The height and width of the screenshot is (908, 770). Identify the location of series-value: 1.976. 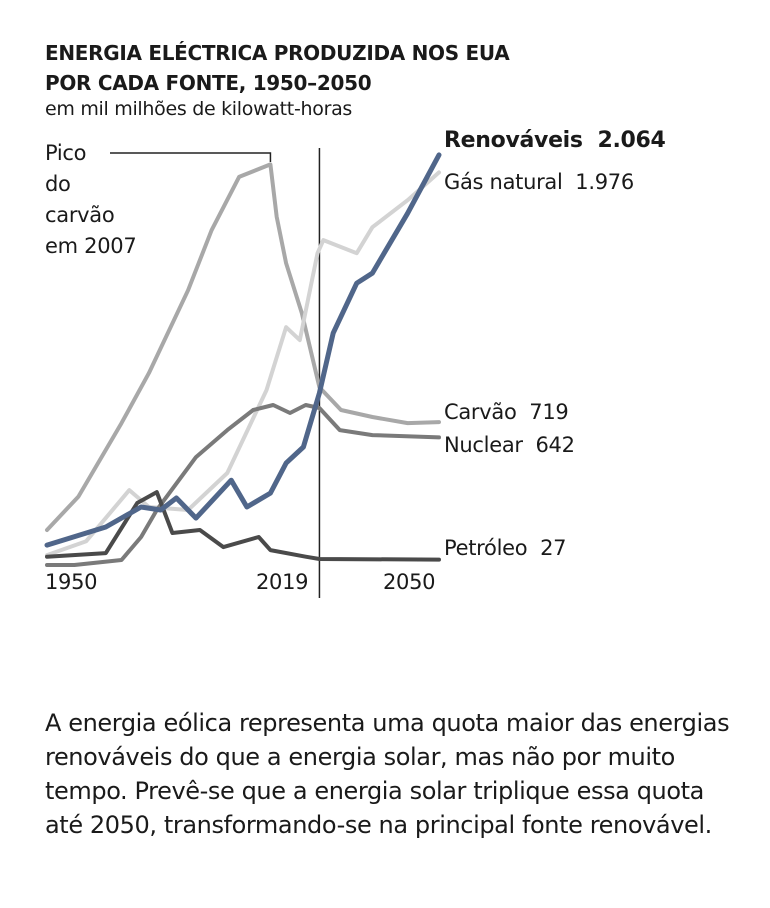
(604, 182).